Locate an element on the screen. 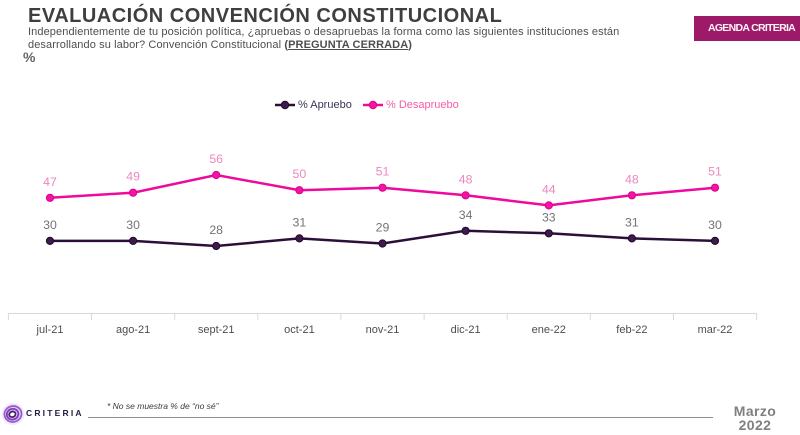  svg-text: 29 is located at coordinates (383, 228).